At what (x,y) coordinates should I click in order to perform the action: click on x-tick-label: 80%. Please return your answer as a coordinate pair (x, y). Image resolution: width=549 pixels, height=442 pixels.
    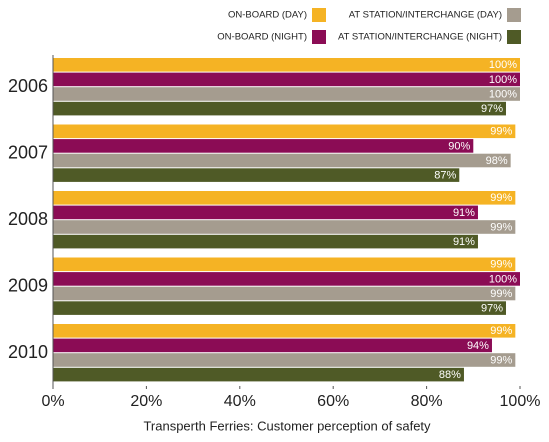
    Looking at the image, I should click on (427, 401).